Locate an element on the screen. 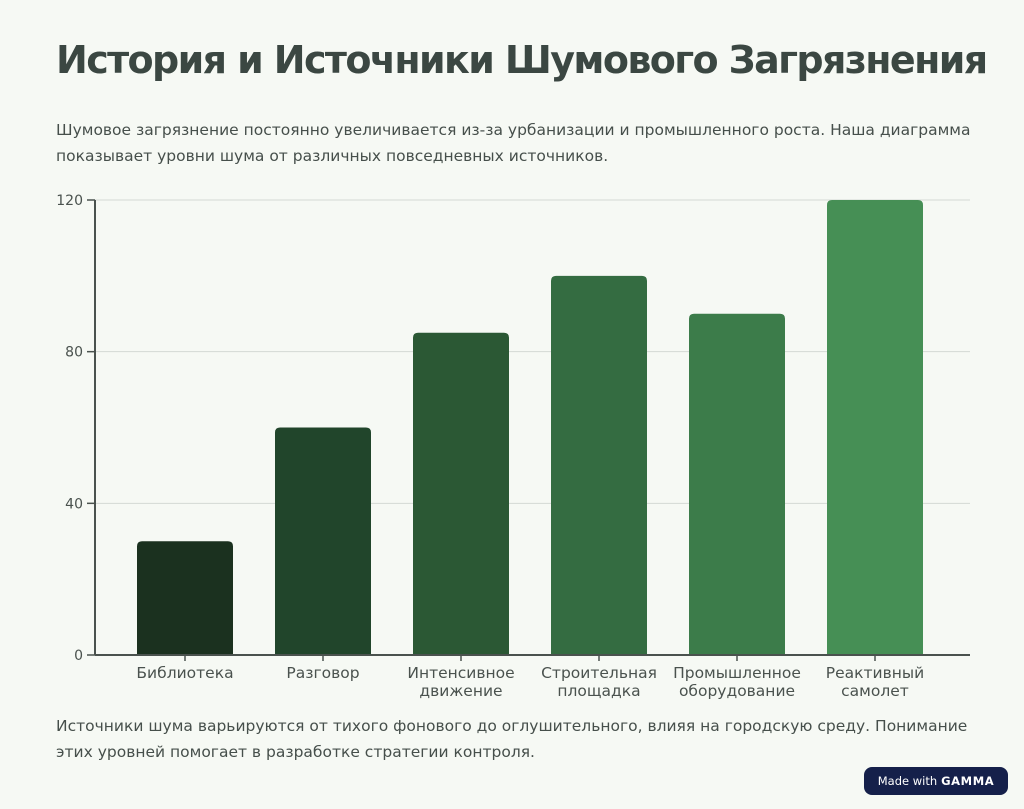  category-label-line: Разговор is located at coordinates (322, 673).